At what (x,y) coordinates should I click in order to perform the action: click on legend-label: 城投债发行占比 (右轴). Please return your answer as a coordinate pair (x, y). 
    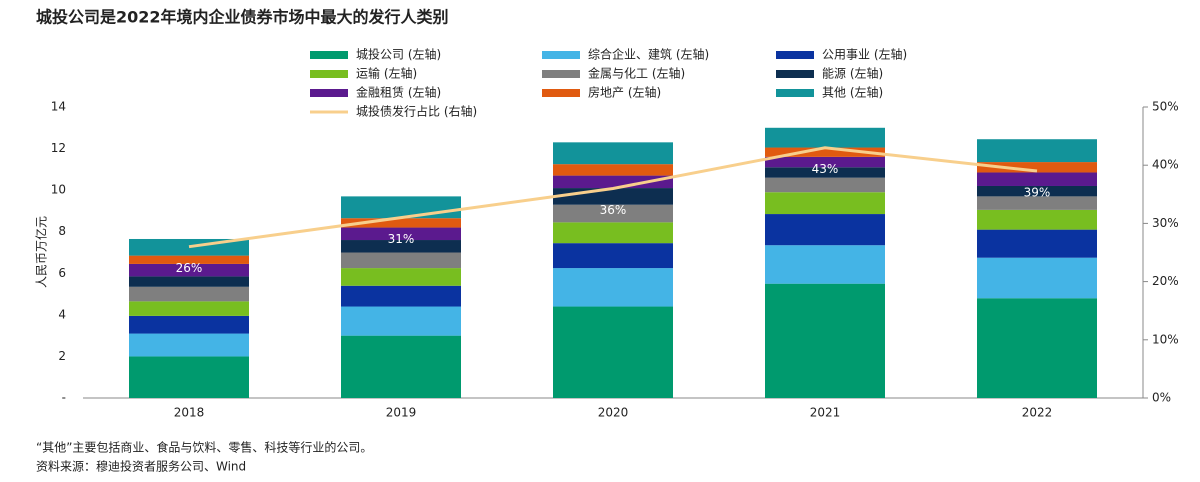
    Looking at the image, I should click on (416, 111).